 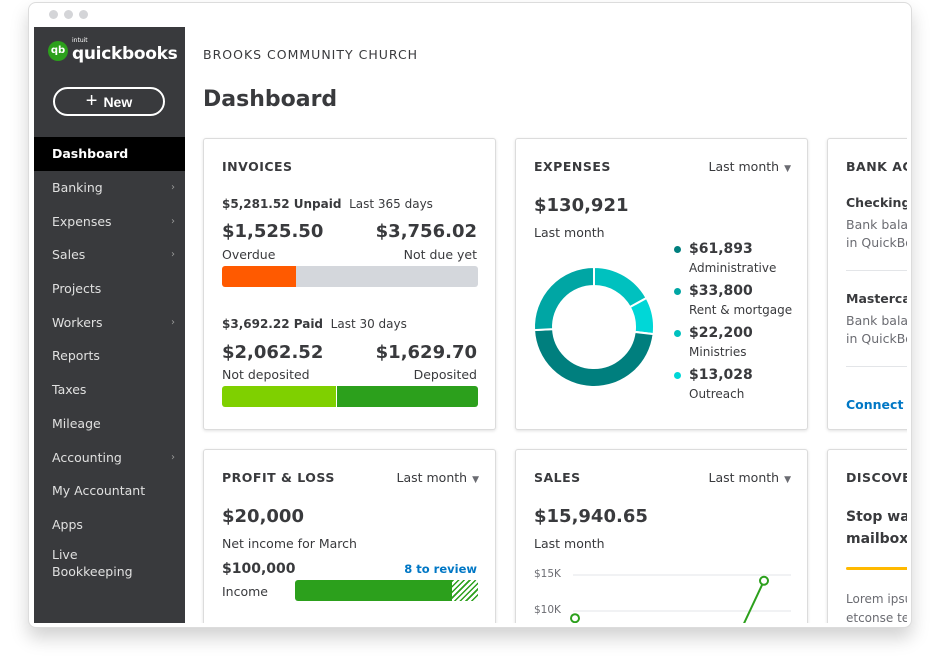 What do you see at coordinates (109, 322) in the screenshot?
I see `sidebar-item-workers: Workers ›` at bounding box center [109, 322].